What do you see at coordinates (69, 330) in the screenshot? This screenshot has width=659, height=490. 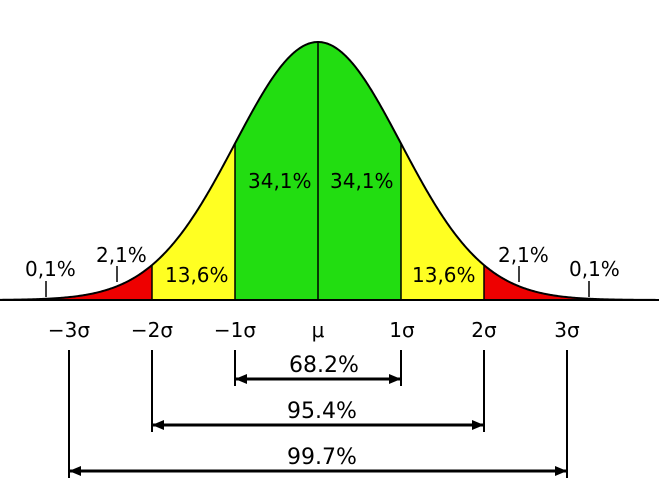 I see `tick-minus-3-sigma: −3σ` at bounding box center [69, 330].